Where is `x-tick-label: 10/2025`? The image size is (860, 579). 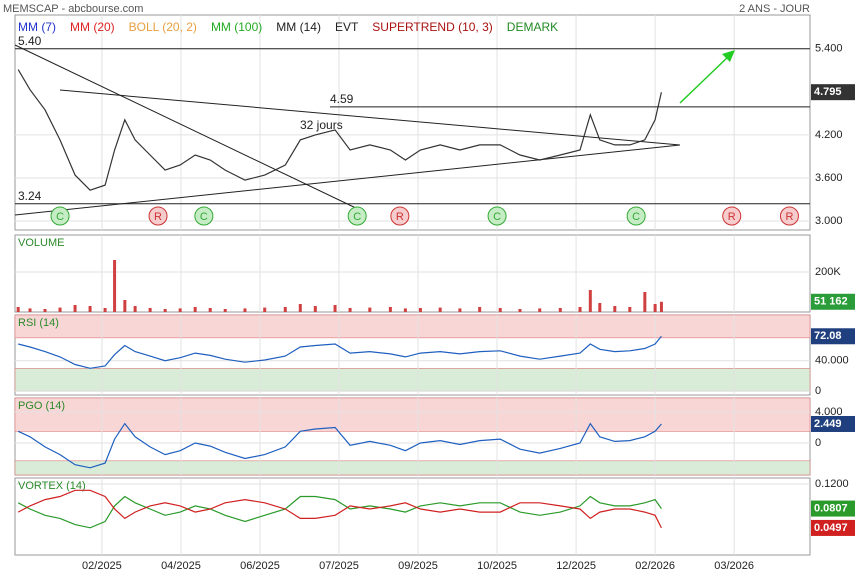
x-tick-label: 10/2025 is located at coordinates (497, 566).